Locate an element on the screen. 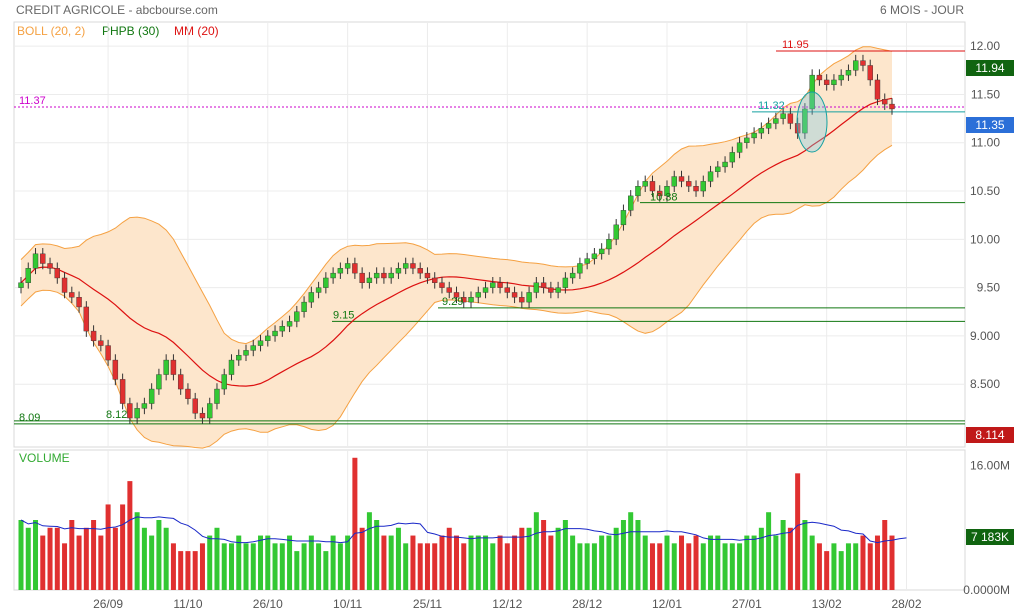  price-tick-label: 8.500 is located at coordinates (985, 384).